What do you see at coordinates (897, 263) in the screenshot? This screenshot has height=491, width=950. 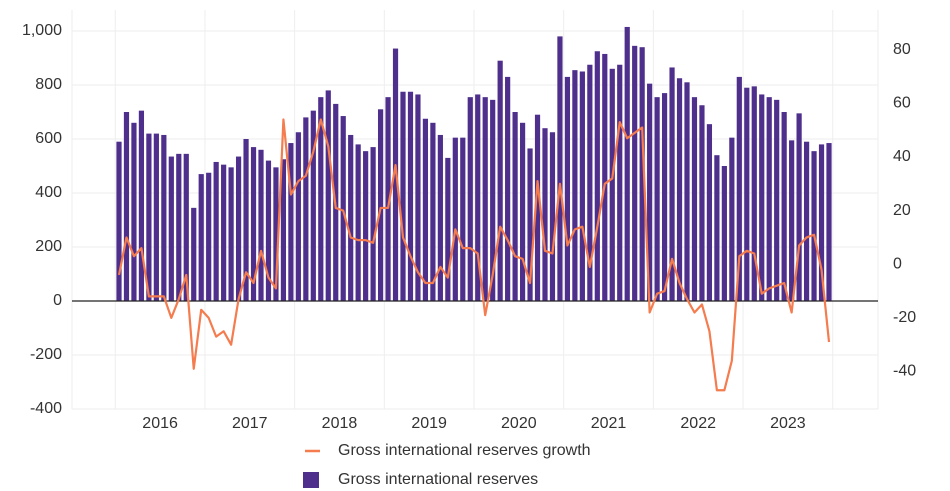 I see `y2-tick-label: 0` at bounding box center [897, 263].